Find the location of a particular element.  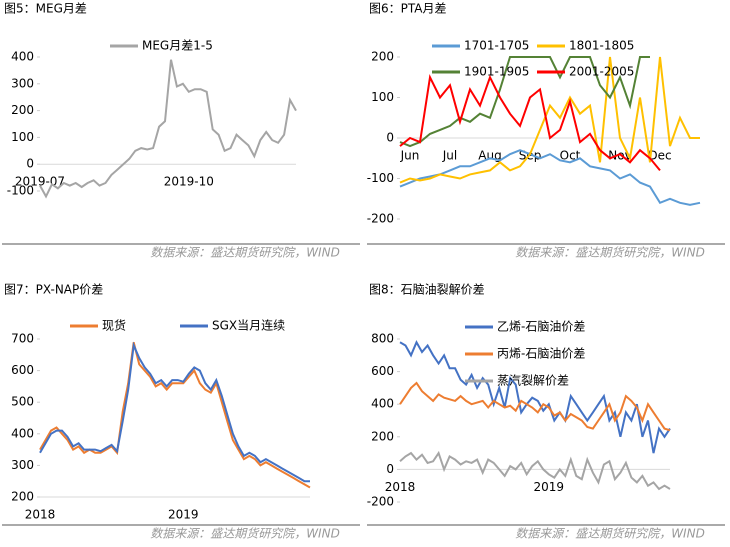

x-tick-label: Jul is located at coordinates (449, 156).